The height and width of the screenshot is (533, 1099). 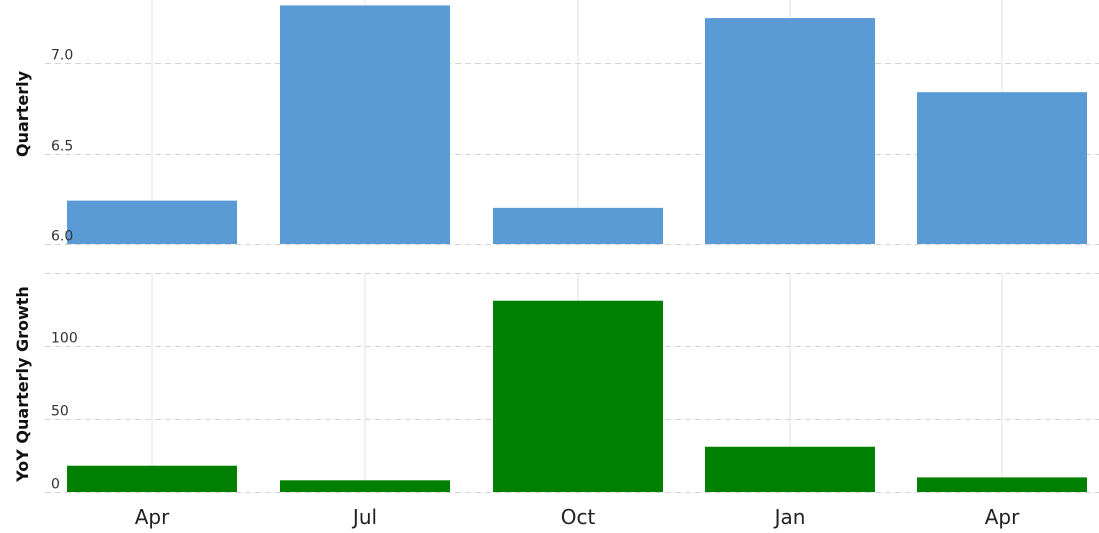 What do you see at coordinates (55, 485) in the screenshot?
I see `yoy-growth-ytick-label: 0` at bounding box center [55, 485].